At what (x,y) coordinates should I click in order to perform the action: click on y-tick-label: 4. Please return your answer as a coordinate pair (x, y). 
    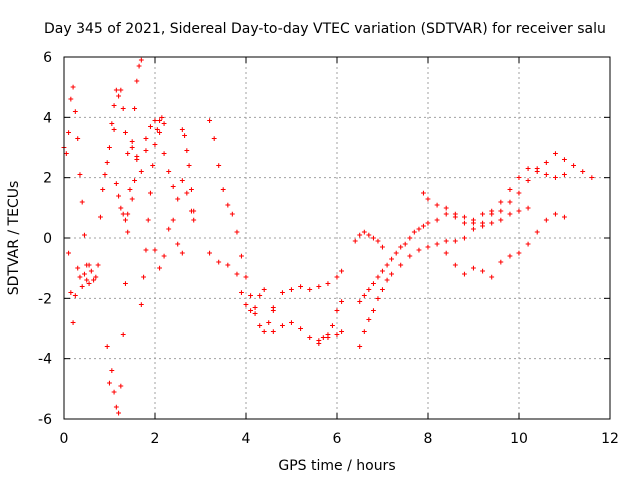
    Looking at the image, I should click on (47, 118).